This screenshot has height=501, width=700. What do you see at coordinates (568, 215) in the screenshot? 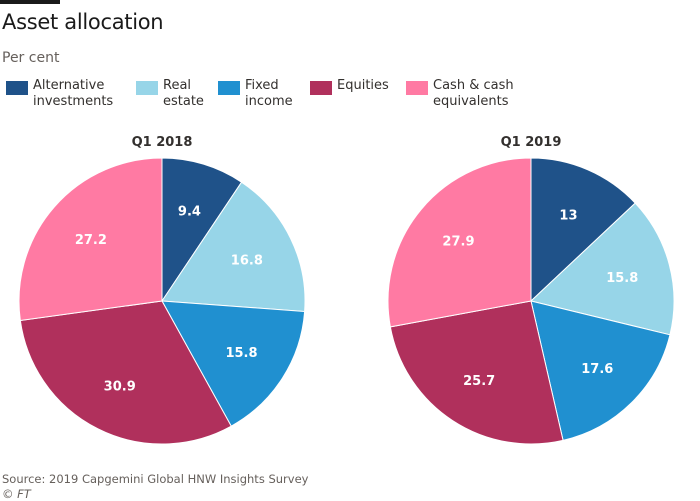
I see `slice-label-alternative-investments: 13` at bounding box center [568, 215].